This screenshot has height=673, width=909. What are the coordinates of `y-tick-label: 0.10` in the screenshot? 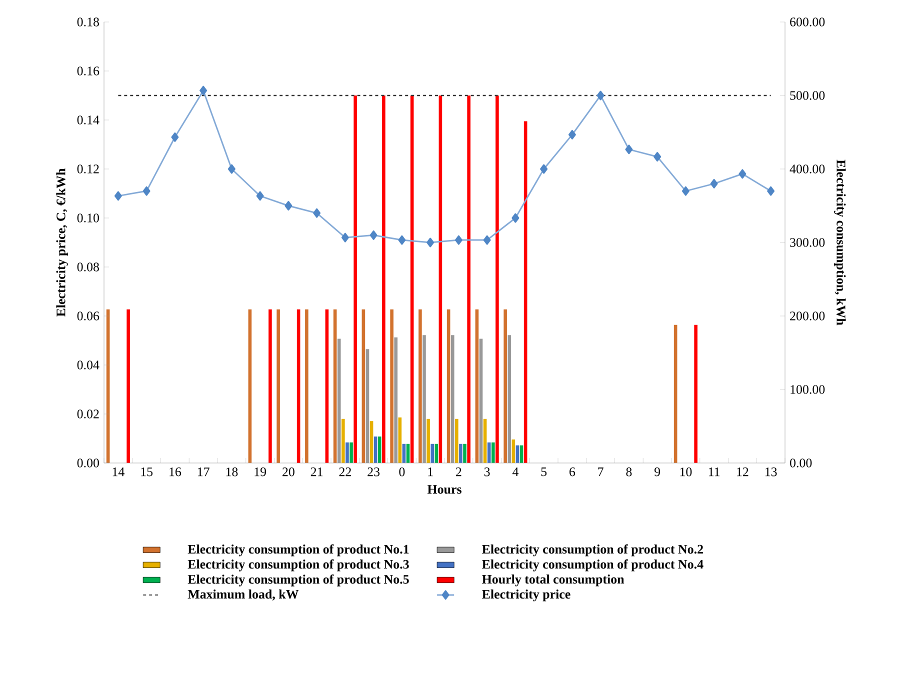 It's located at (88, 218).